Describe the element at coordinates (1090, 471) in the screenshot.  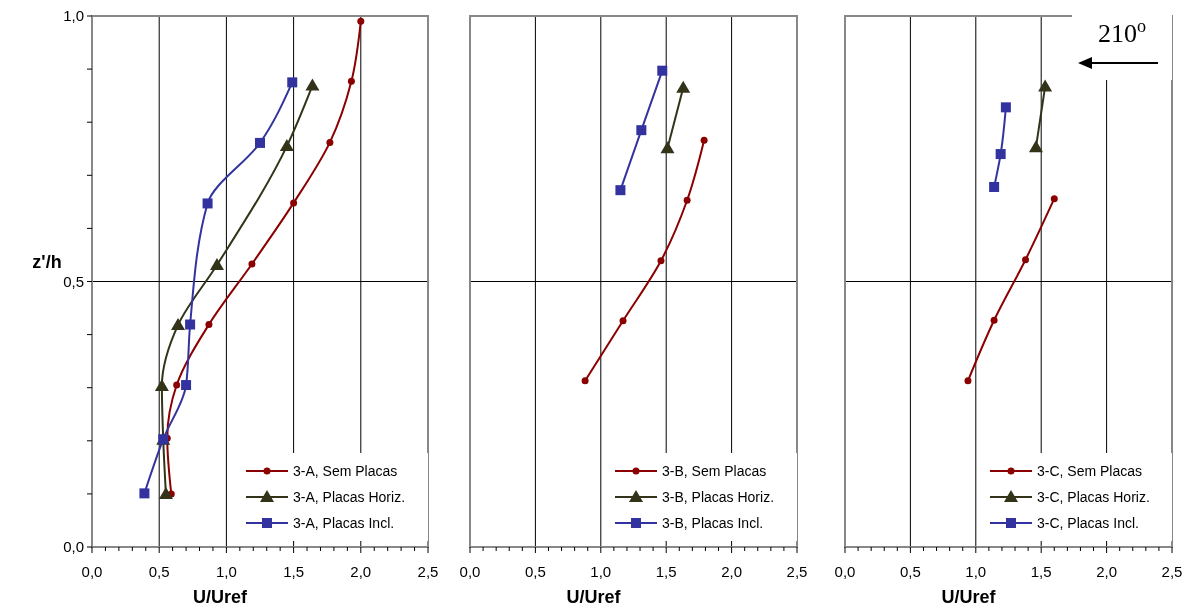
I see `legend-label: 3-C, Sem Placas` at that location.